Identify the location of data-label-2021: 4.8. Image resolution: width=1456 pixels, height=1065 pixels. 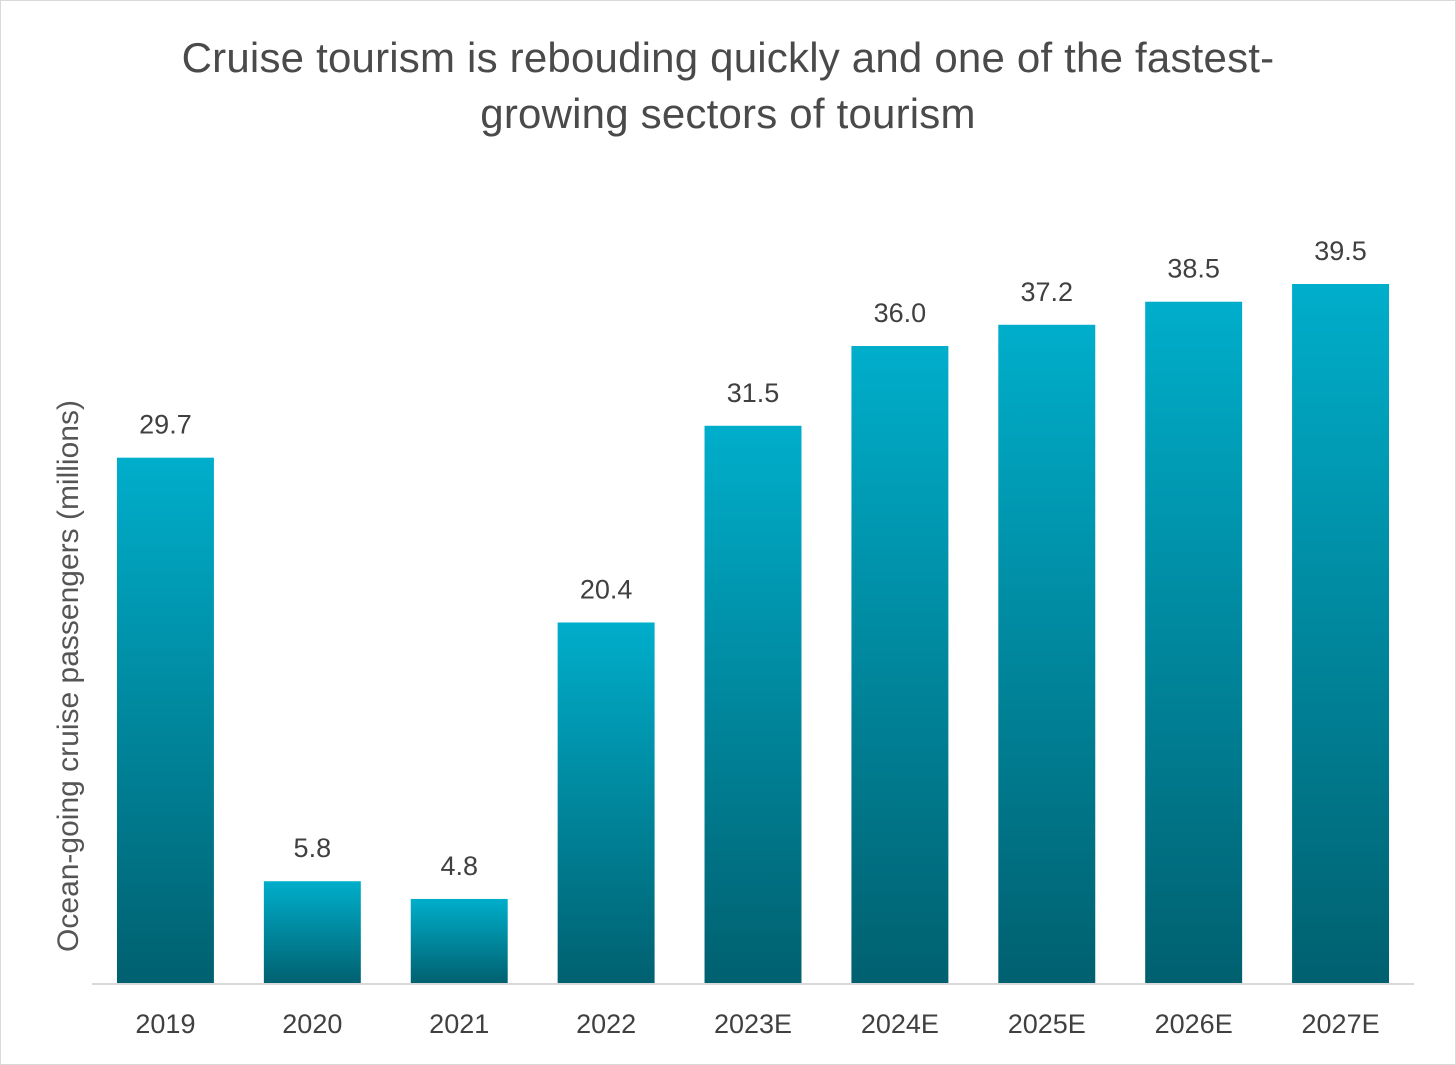
(459, 866).